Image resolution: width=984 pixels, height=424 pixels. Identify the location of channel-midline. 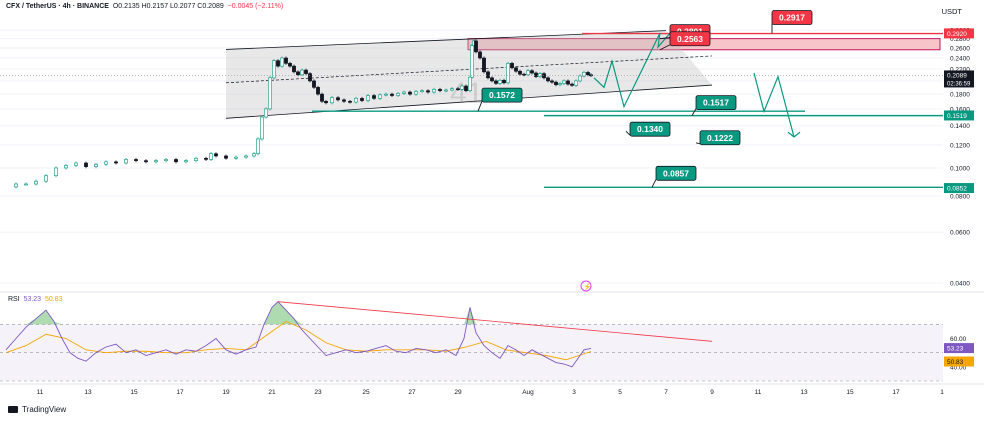
(469, 69).